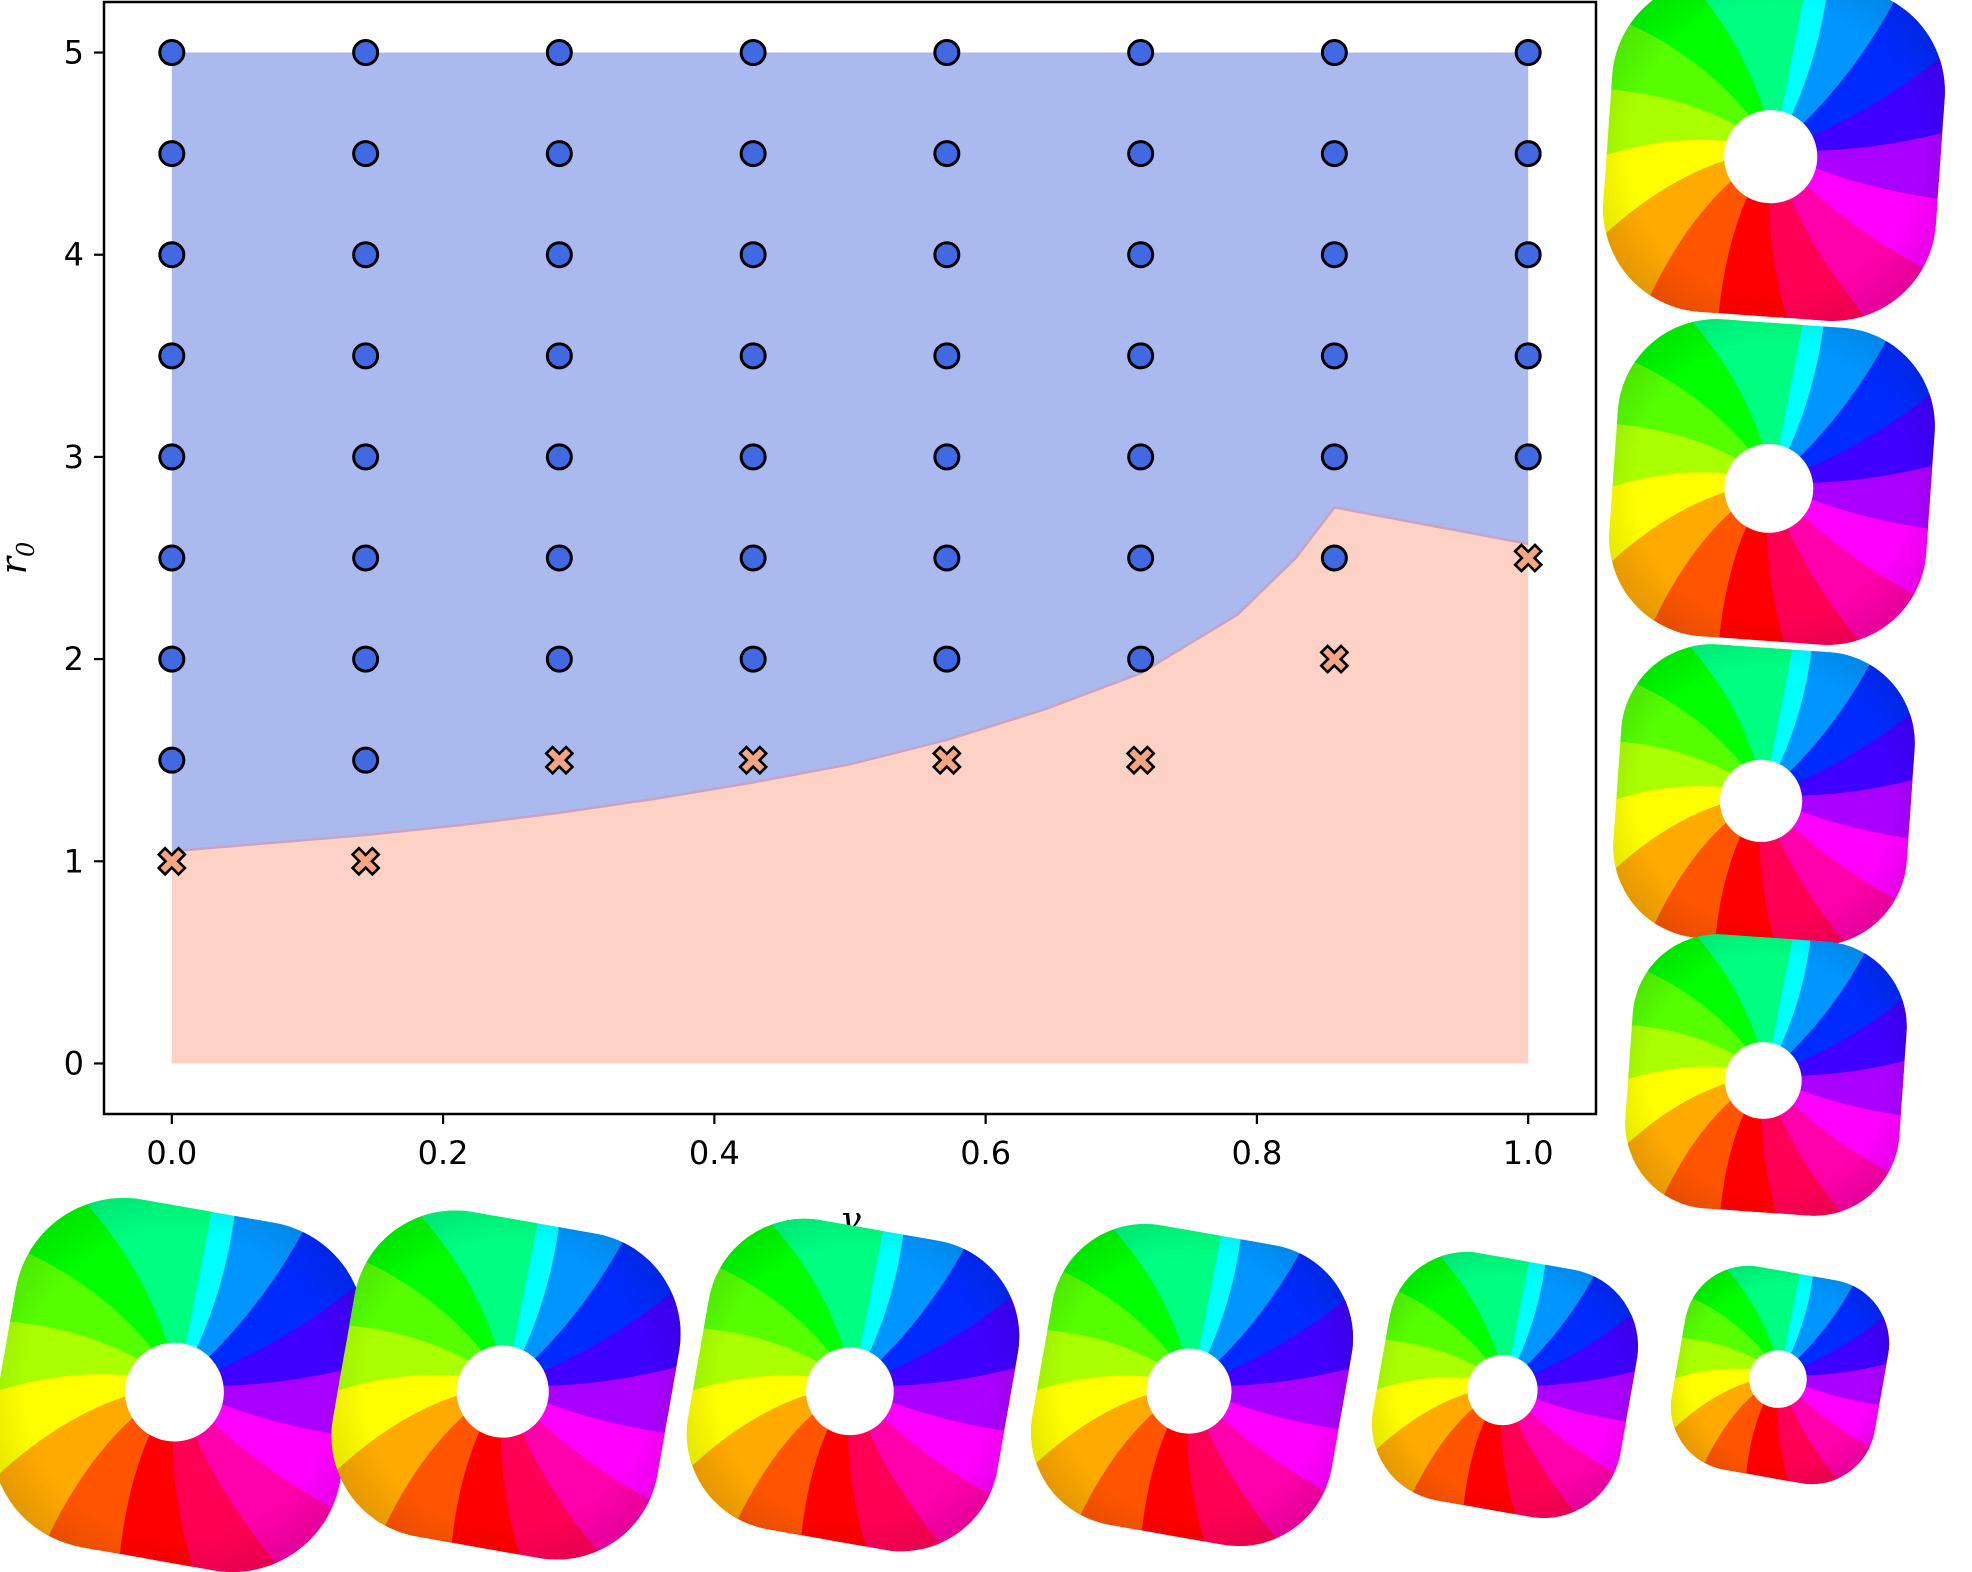 The image size is (1972, 1572). Describe the element at coordinates (714, 1153) in the screenshot. I see `x-tick-label: 0.4` at that location.